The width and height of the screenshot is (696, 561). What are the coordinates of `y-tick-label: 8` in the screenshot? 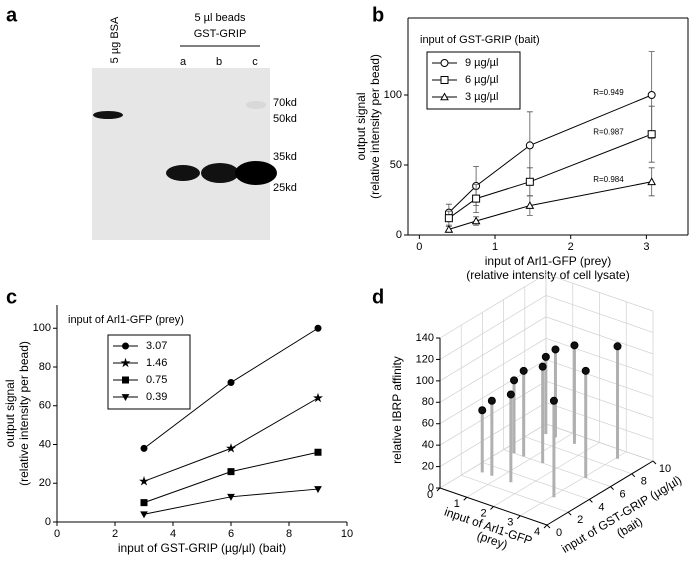 It's located at (644, 482).